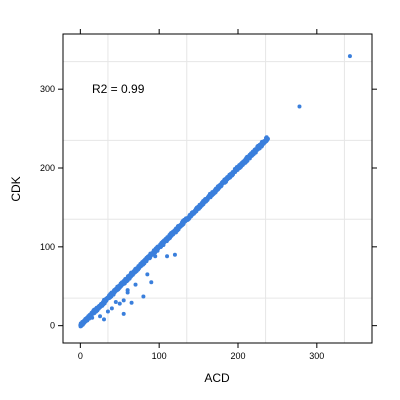  Describe the element at coordinates (52, 326) in the screenshot. I see `y-tick-label: 0` at that location.